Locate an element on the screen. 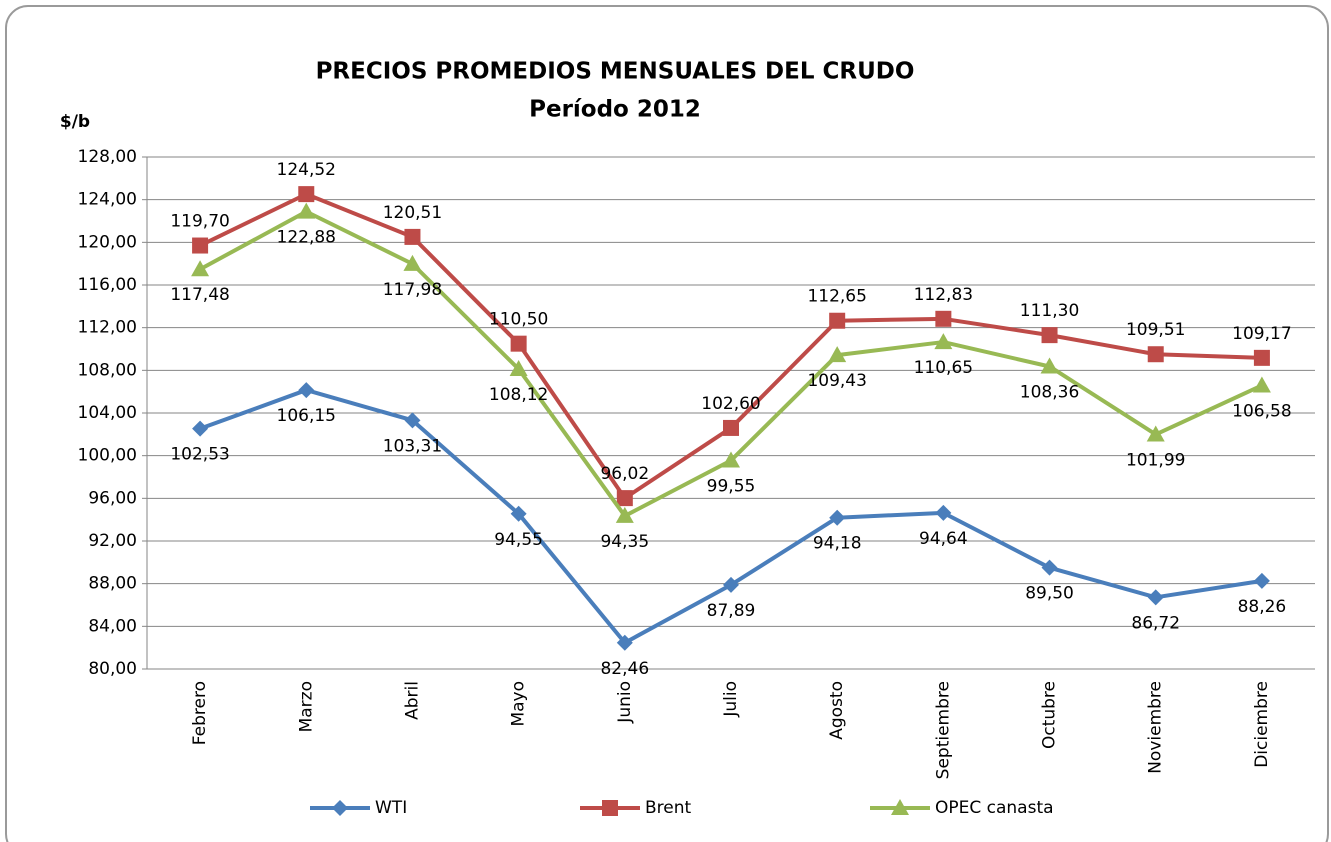 The image size is (1331, 842). x-tick-label: Julio is located at coordinates (731, 699).